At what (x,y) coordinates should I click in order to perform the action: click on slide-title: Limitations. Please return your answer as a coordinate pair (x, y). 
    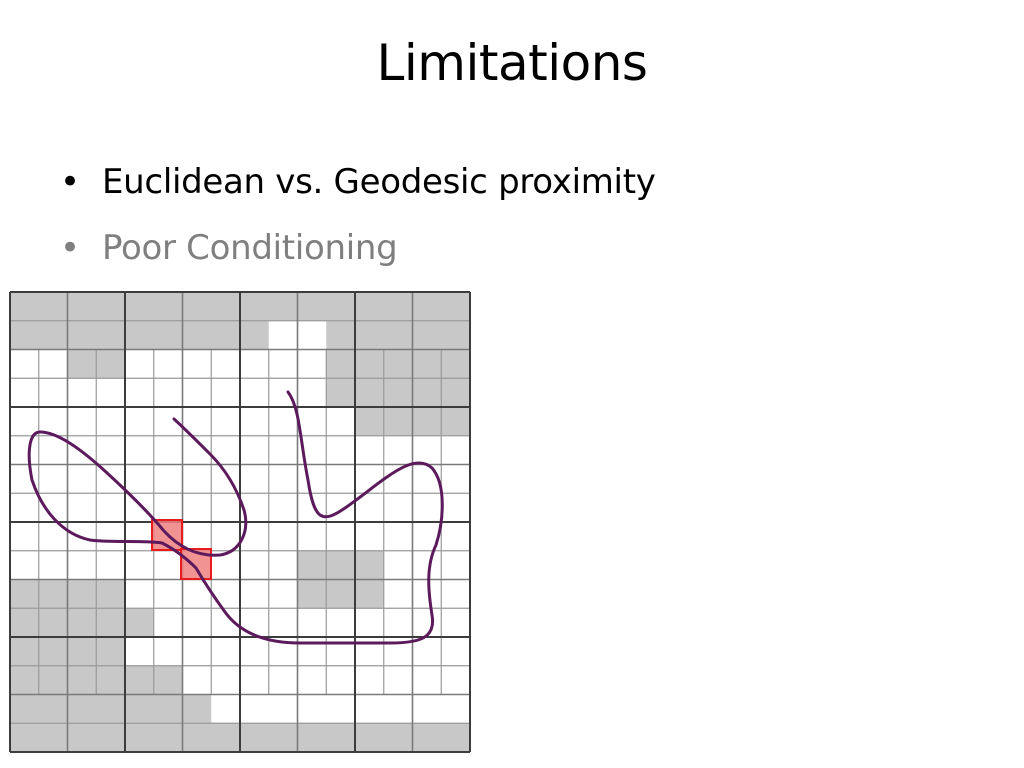
    Looking at the image, I should click on (512, 63).